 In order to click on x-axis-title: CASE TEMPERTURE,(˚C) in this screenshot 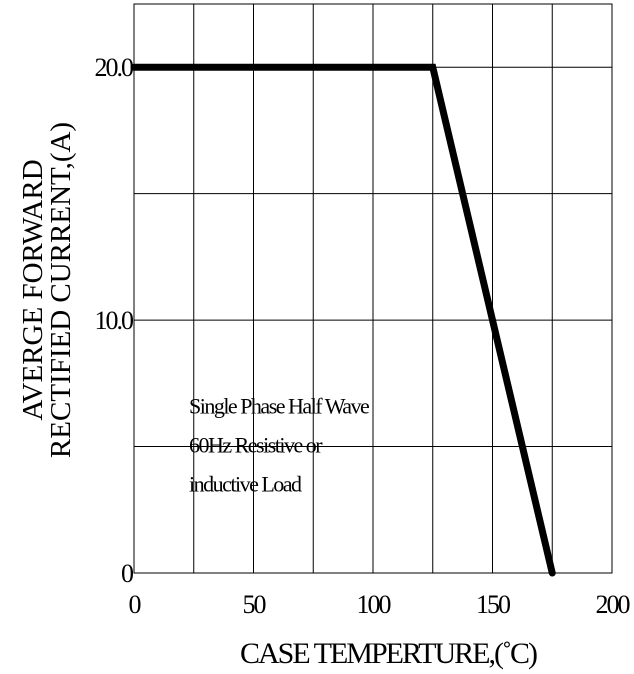, I will do `click(388, 653)`.